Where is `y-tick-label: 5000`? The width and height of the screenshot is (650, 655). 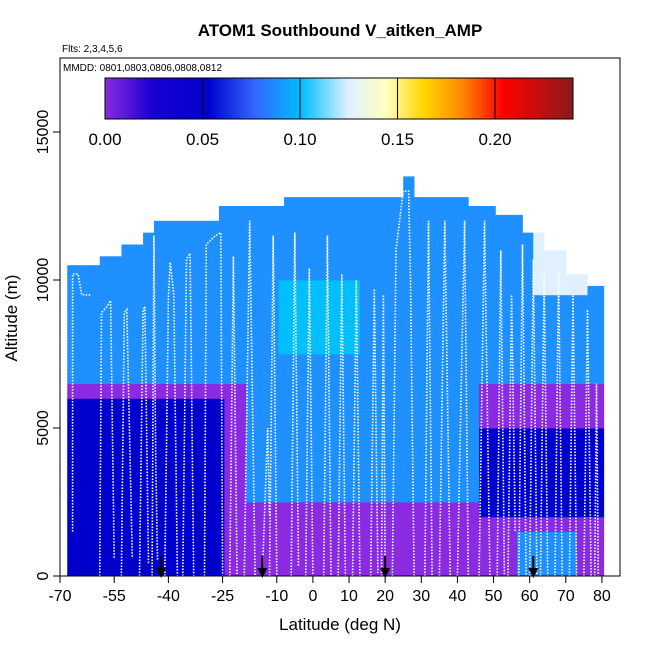 y-tick-label: 5000 is located at coordinates (43, 428).